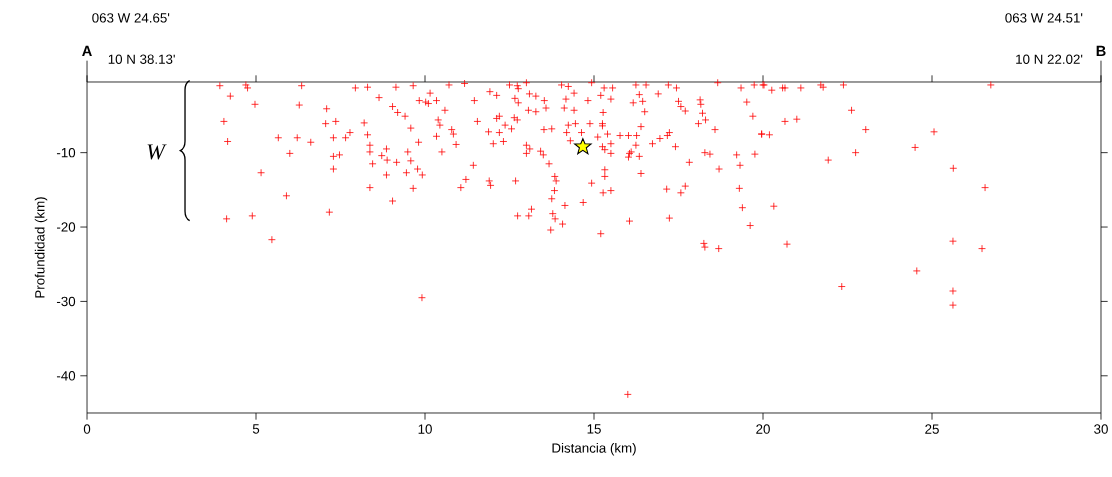  I want to click on x-axis-title: Distancia (km), so click(594, 449).